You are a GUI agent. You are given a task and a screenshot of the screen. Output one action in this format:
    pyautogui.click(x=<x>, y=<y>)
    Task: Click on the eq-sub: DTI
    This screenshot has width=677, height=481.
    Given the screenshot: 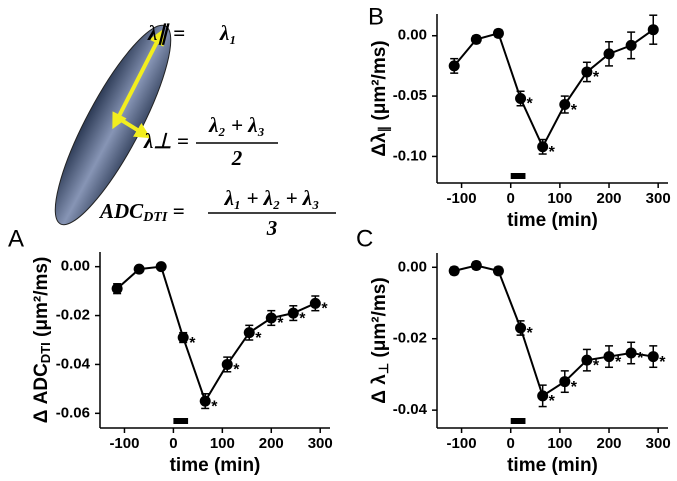 What is the action you would take?
    pyautogui.click(x=155, y=217)
    